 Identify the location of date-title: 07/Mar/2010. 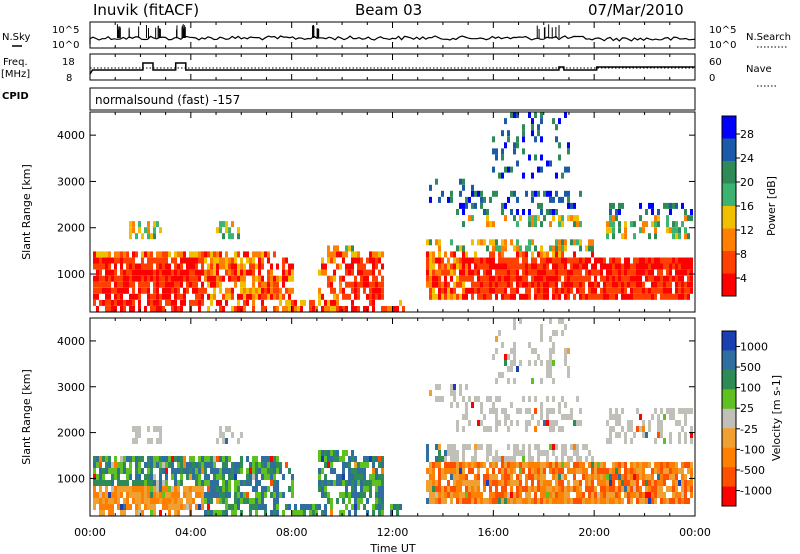
(636, 10).